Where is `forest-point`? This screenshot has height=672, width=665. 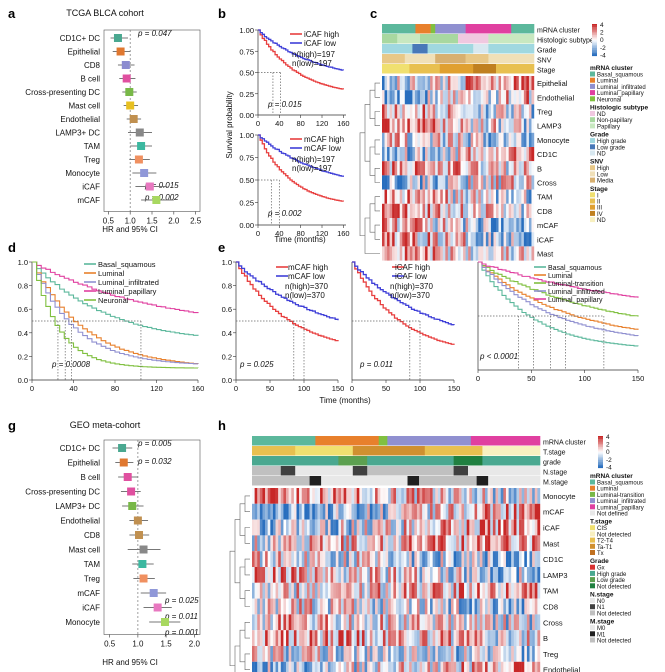 forest-point is located at coordinates (132, 506).